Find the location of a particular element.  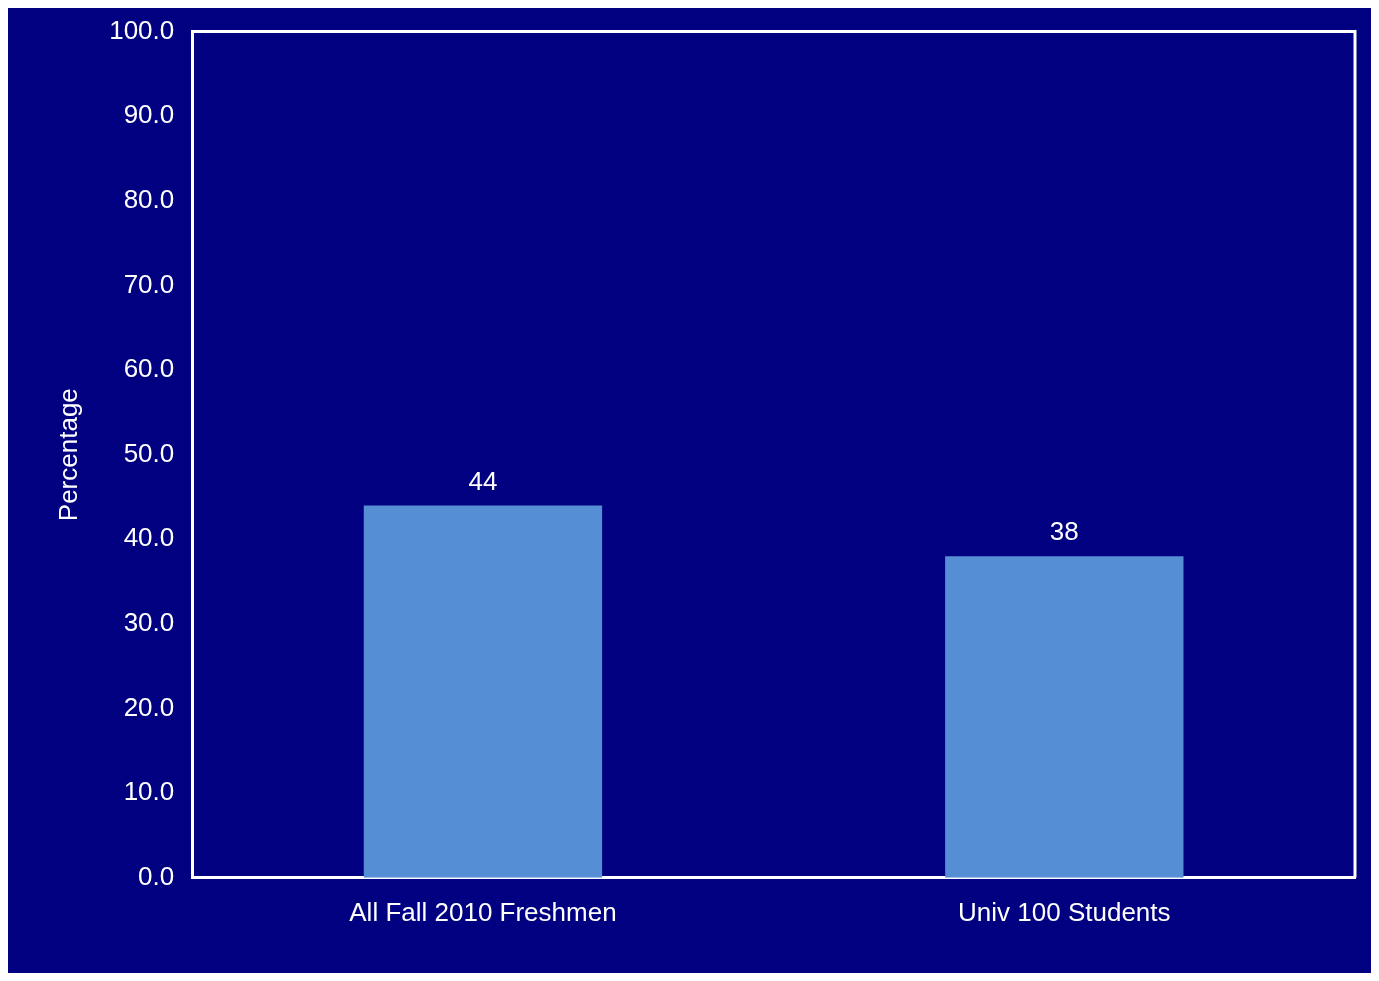

y-tick-label: 10.0 is located at coordinates (149, 791).